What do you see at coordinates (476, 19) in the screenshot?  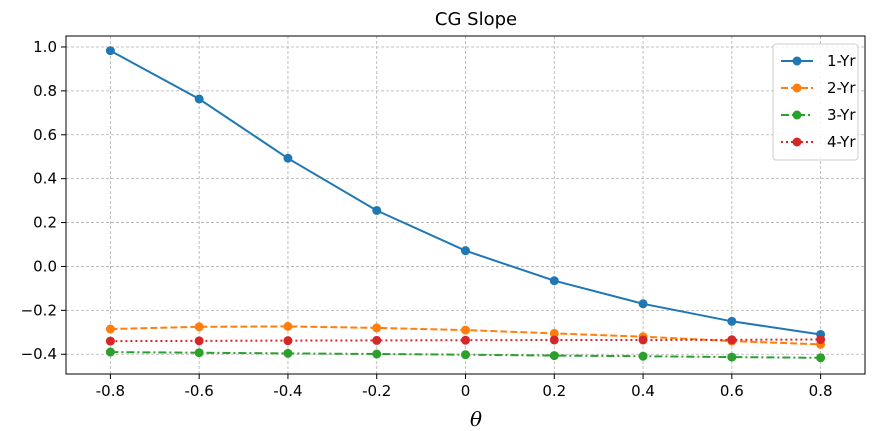 I see `chart-title: CG Slope` at bounding box center [476, 19].